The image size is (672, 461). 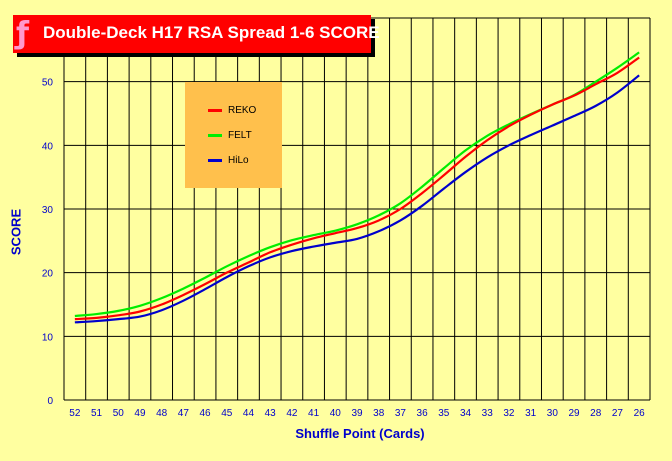 I want to click on y-tick-labels: 0102030405060, so click(x=48, y=210).